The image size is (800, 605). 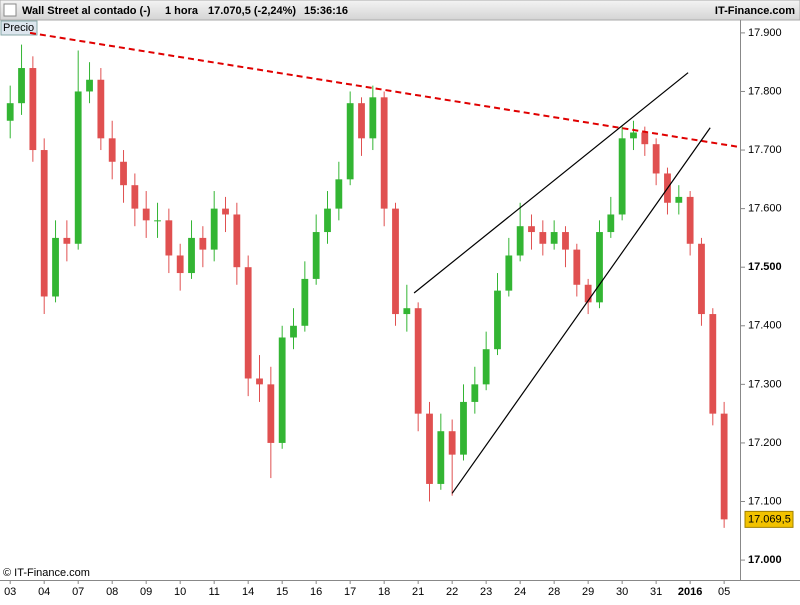 I want to click on x-tick-label: 29, so click(x=588, y=592).